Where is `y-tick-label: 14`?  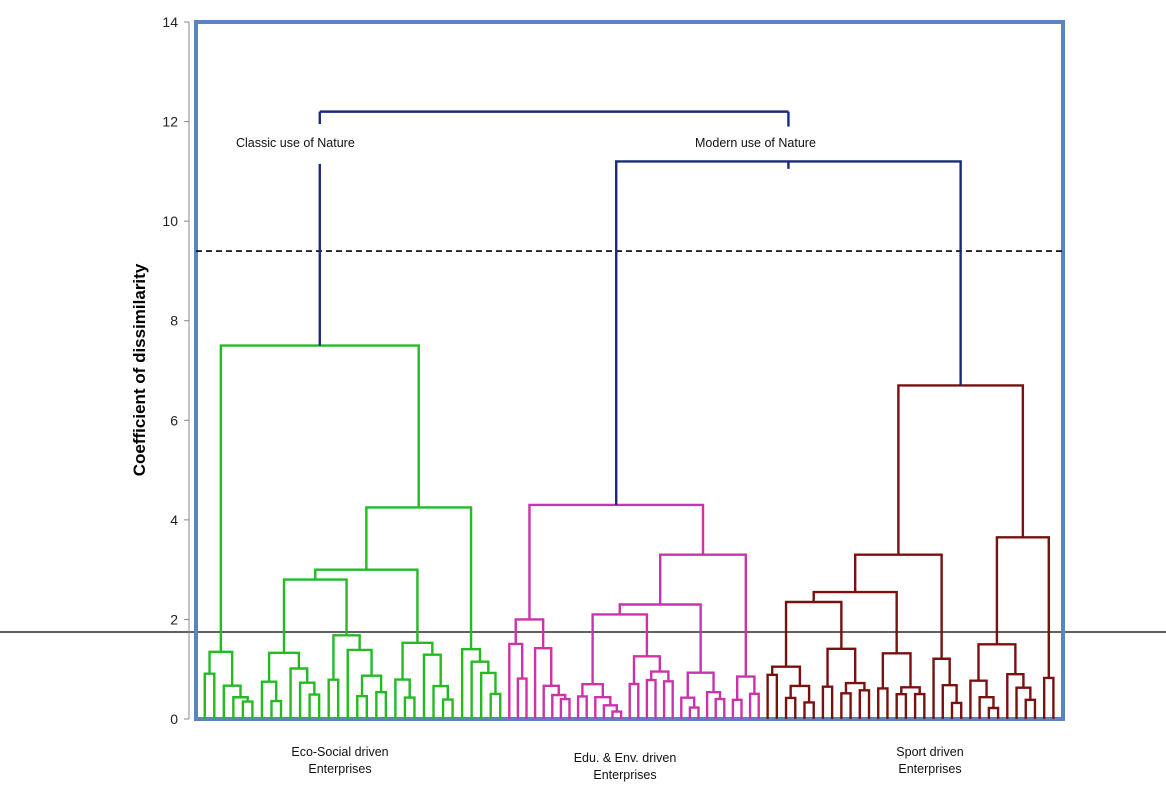 y-tick-label: 14 is located at coordinates (170, 22).